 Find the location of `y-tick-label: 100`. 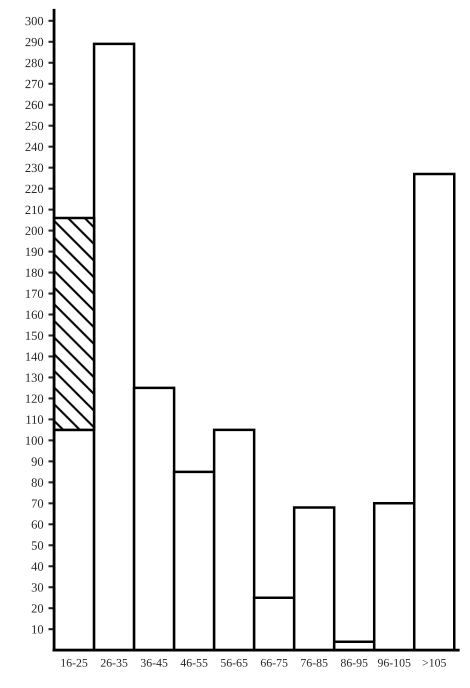

y-tick-label: 100 is located at coordinates (35, 440).